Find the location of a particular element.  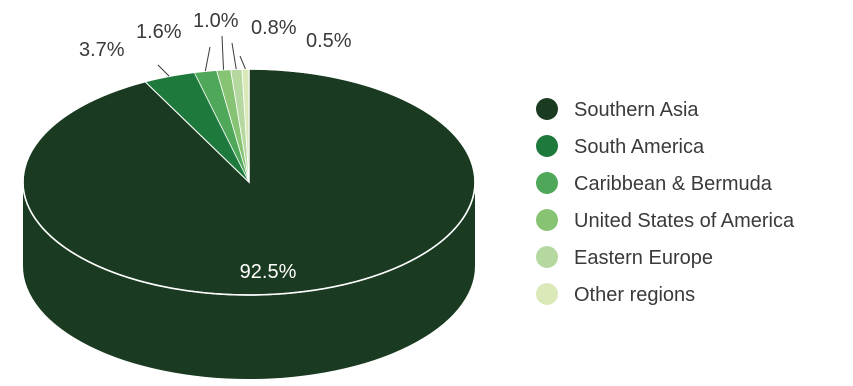

leader-line-caribbean-bermuda is located at coordinates (207, 59).